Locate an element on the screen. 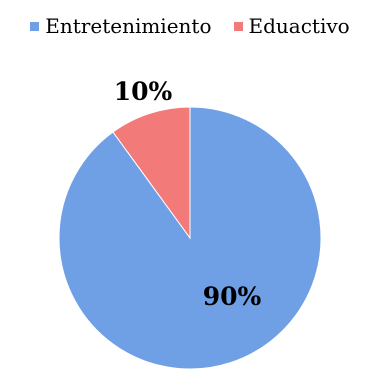  legend-item-entretenimiento: Entretenimiento is located at coordinates (121, 26).